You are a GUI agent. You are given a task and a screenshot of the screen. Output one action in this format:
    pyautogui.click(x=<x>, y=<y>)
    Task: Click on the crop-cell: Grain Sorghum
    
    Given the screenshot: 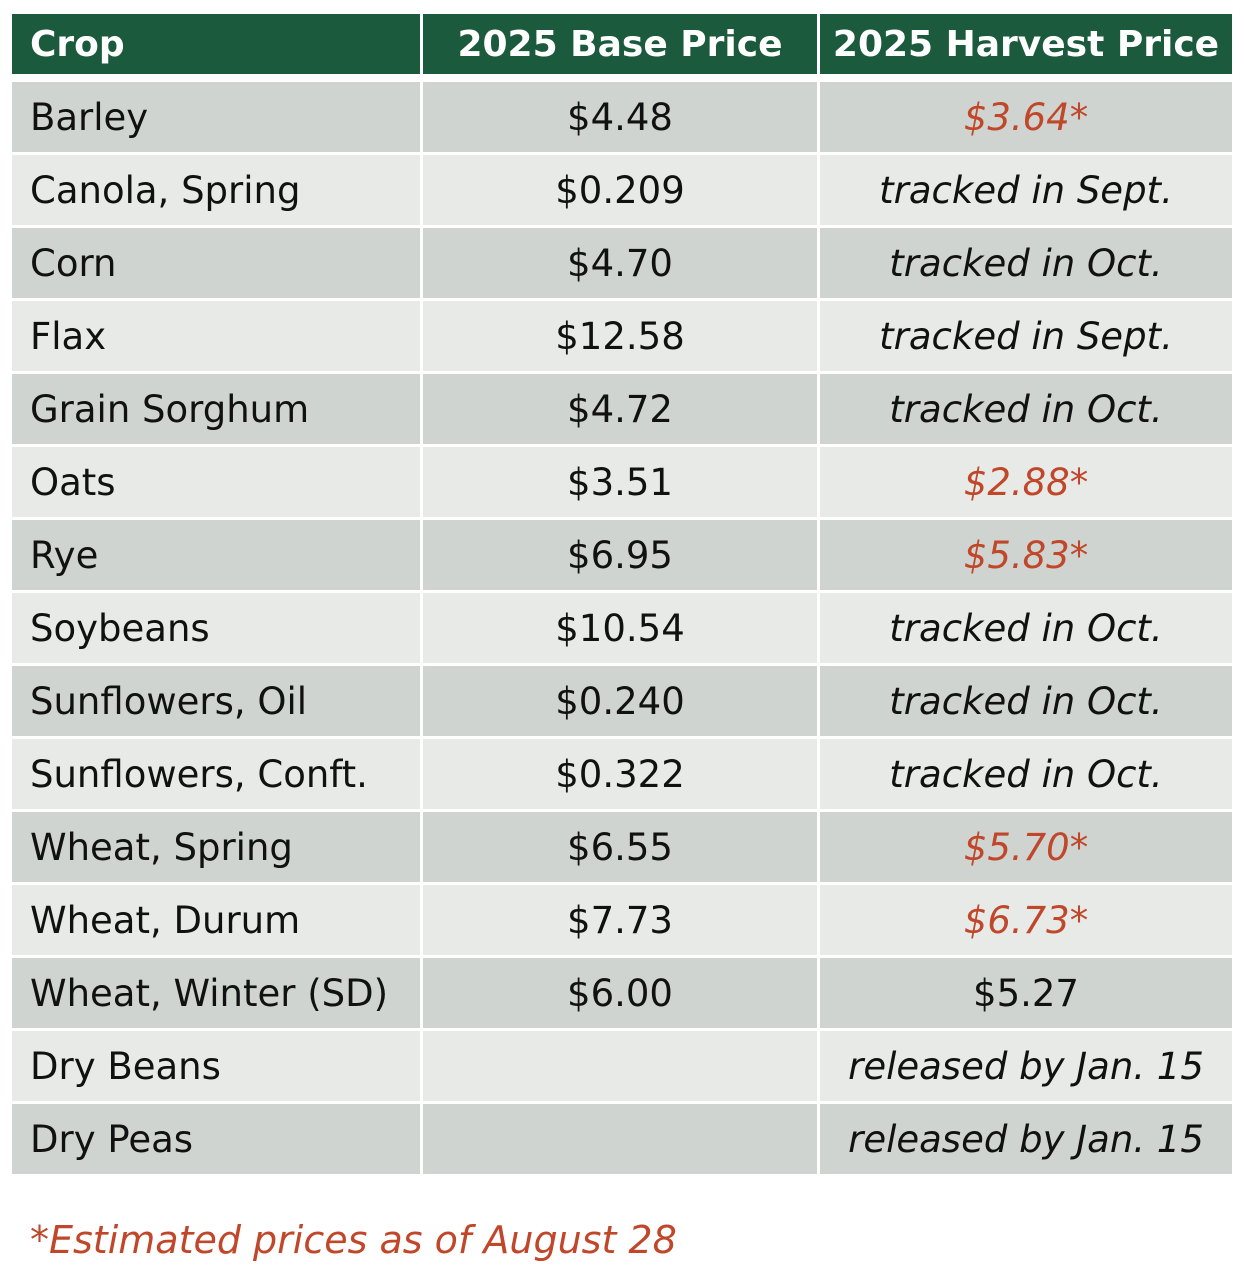 What is the action you would take?
    pyautogui.click(x=217, y=410)
    